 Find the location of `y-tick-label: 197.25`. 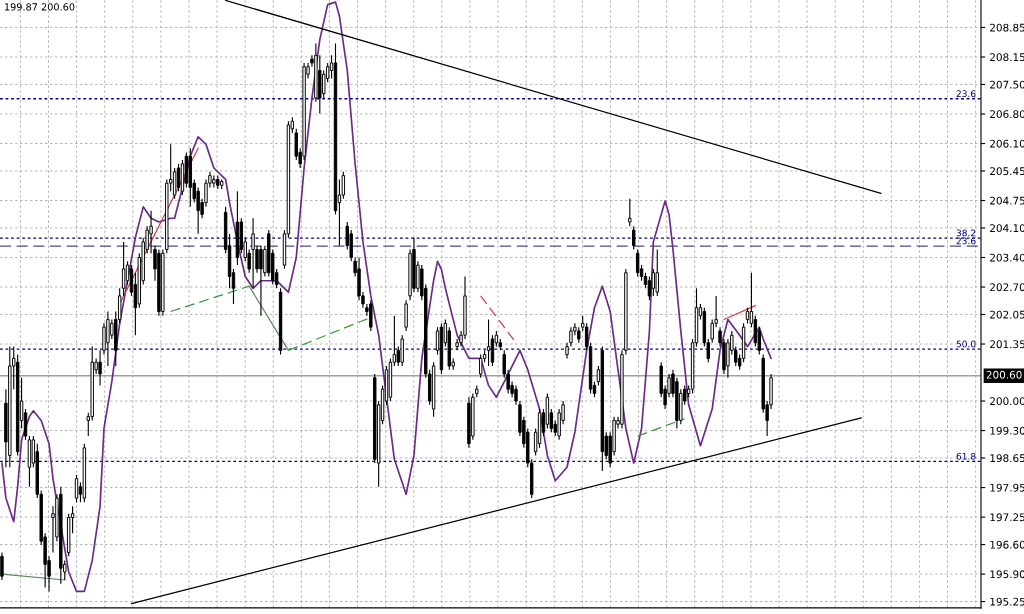

y-tick-label: 197.25 is located at coordinates (1007, 517).